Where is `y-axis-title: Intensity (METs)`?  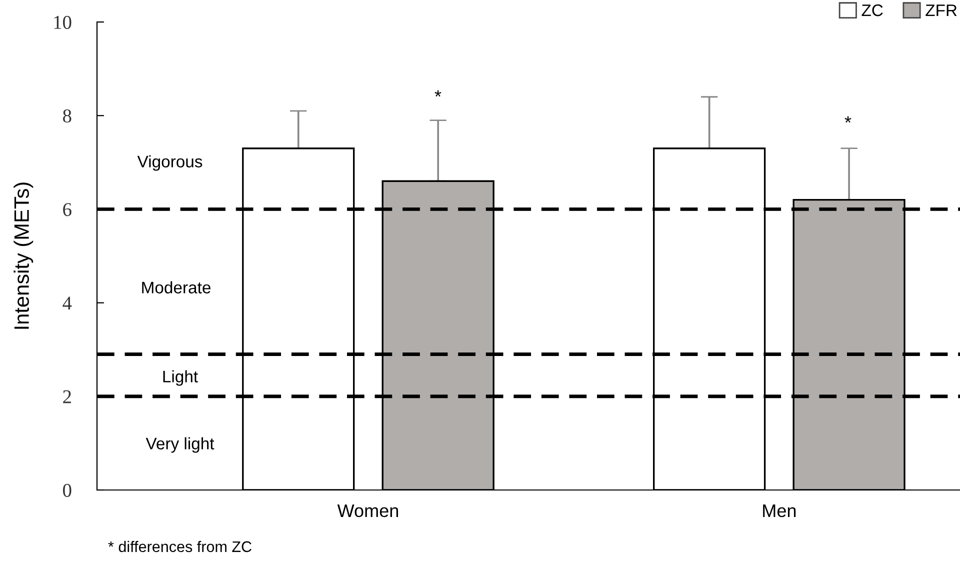 y-axis-title: Intensity (METs) is located at coordinates (24, 255).